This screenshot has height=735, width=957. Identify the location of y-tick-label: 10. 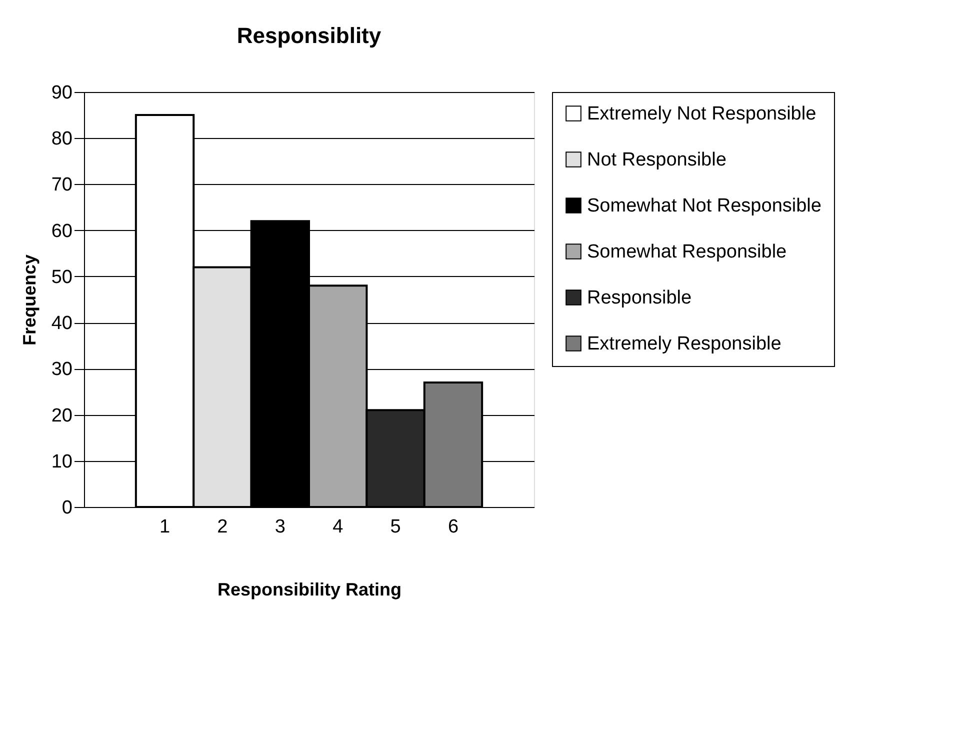
(61, 461).